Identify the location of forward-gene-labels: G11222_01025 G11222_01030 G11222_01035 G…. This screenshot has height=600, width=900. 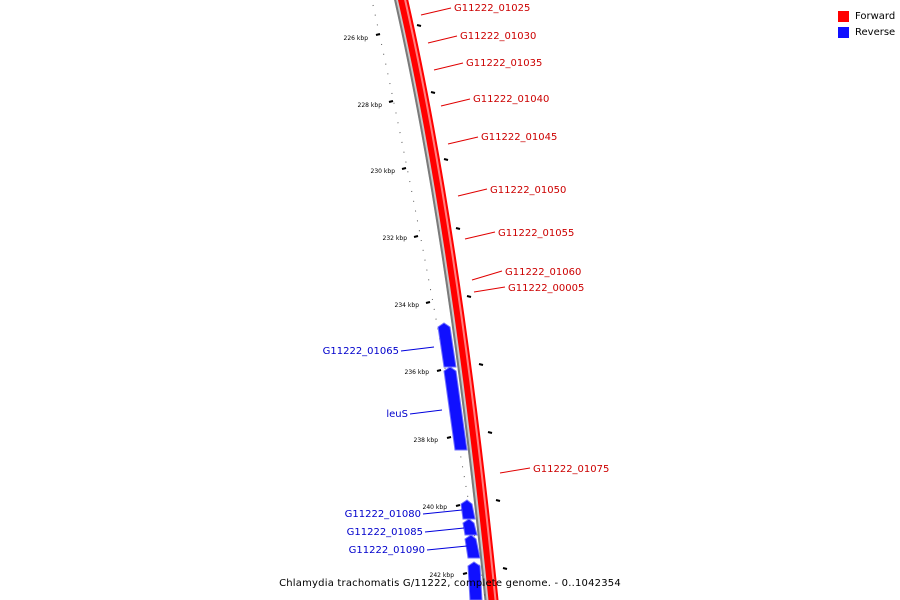
(531, 239).